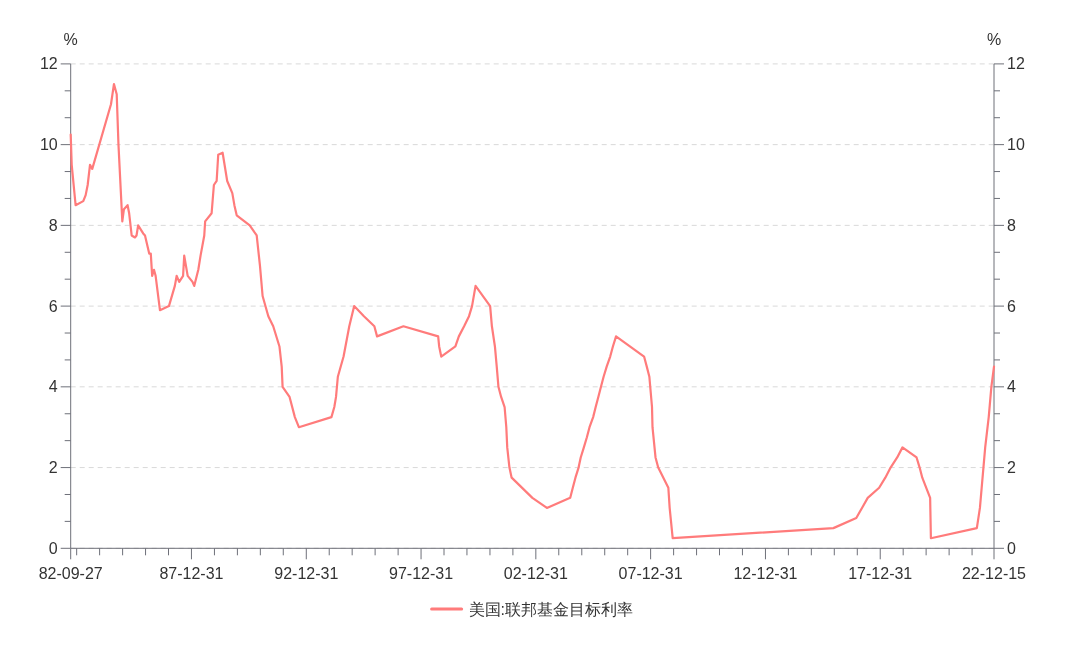  Describe the element at coordinates (535, 573) in the screenshot. I see `x-tick-label: 02-12-31` at that location.